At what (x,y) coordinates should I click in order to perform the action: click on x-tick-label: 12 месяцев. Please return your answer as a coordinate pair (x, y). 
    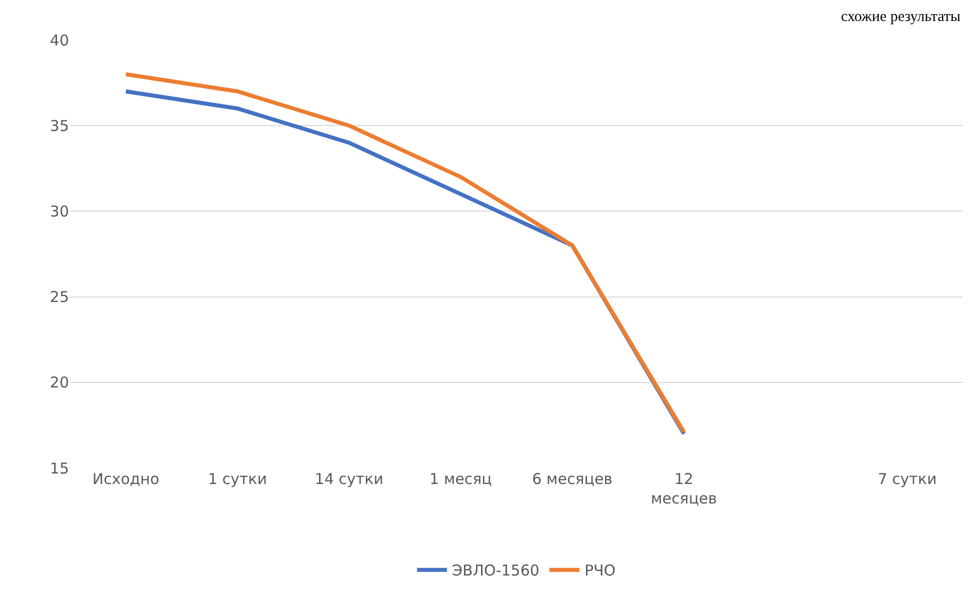
    Looking at the image, I should click on (683, 489).